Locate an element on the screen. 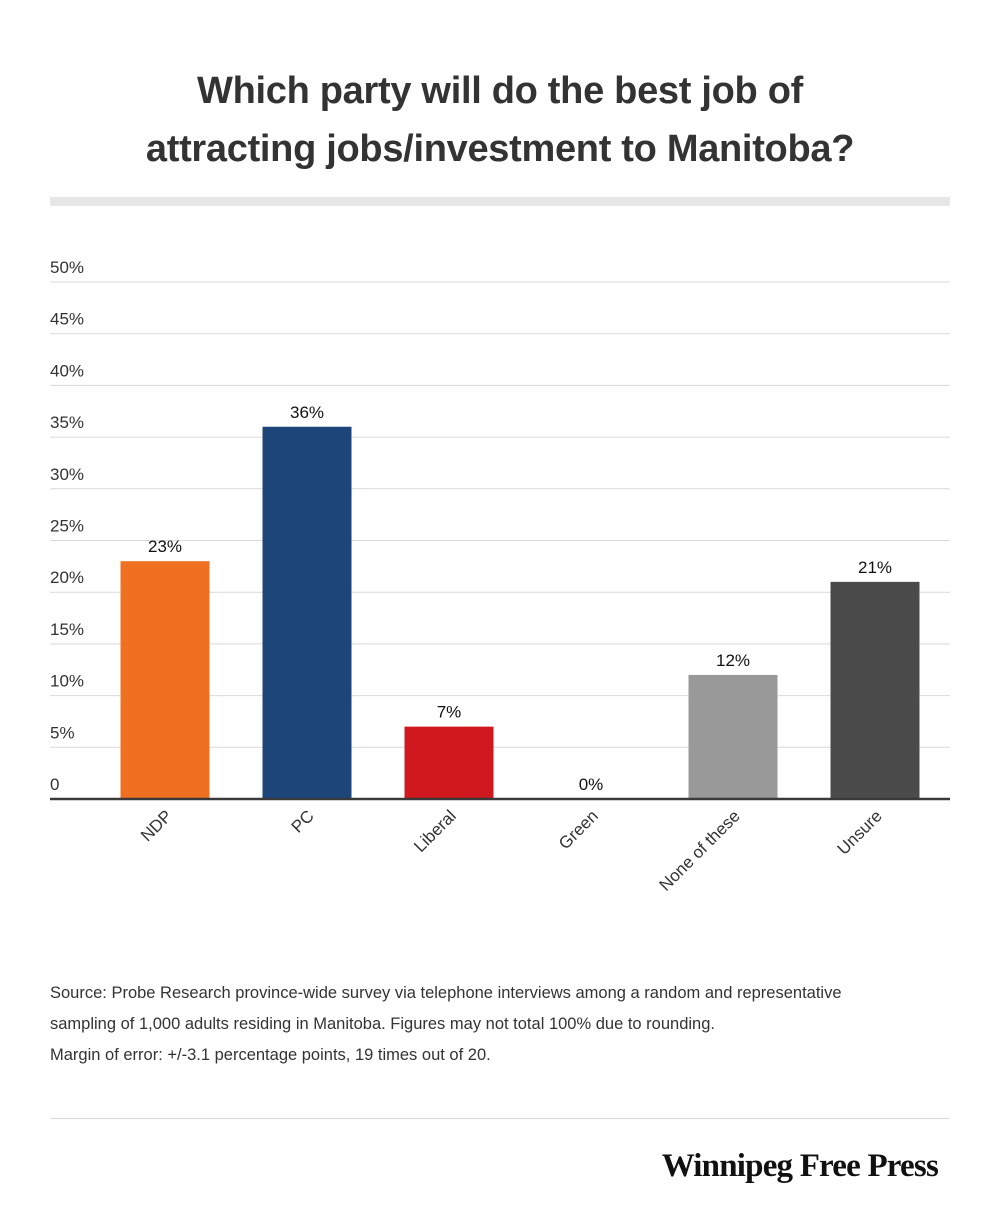 This screenshot has height=1223, width=1000. data-label: 36% is located at coordinates (307, 412).